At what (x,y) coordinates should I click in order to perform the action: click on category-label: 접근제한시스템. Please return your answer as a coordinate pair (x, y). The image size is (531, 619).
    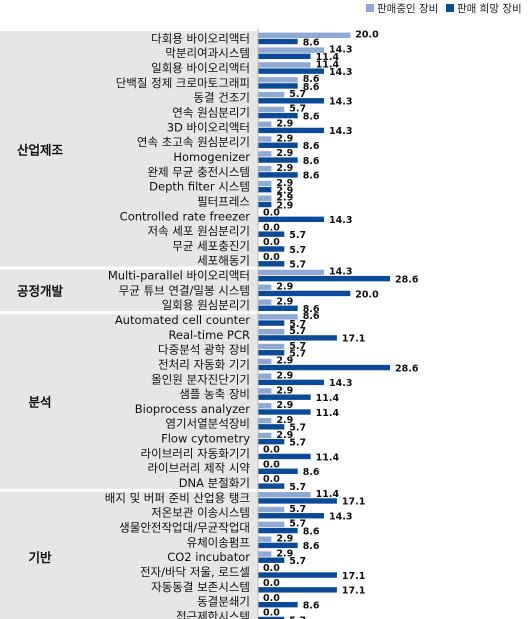
    Looking at the image, I should click on (213, 614).